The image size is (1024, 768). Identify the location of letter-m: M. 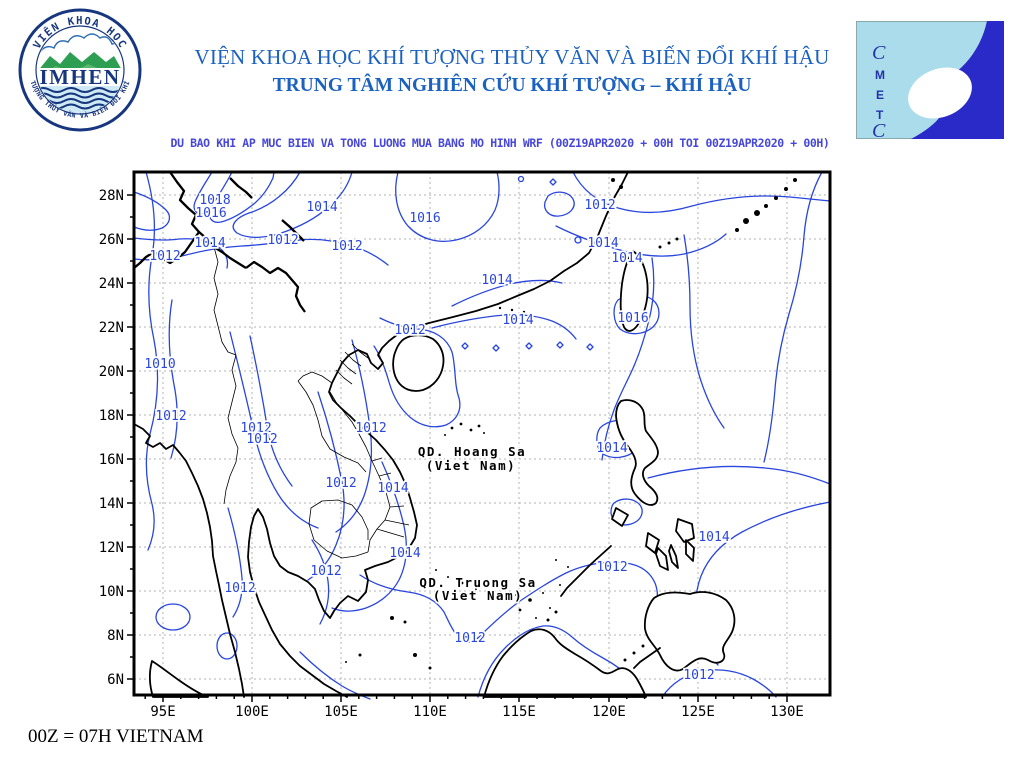
(880, 75).